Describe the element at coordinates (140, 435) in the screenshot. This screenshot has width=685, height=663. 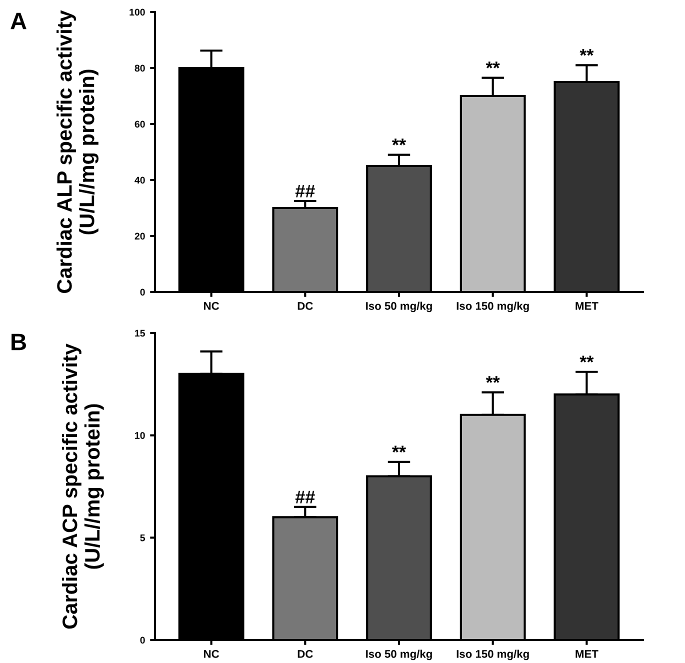
I see `y-tick-label: 10` at that location.